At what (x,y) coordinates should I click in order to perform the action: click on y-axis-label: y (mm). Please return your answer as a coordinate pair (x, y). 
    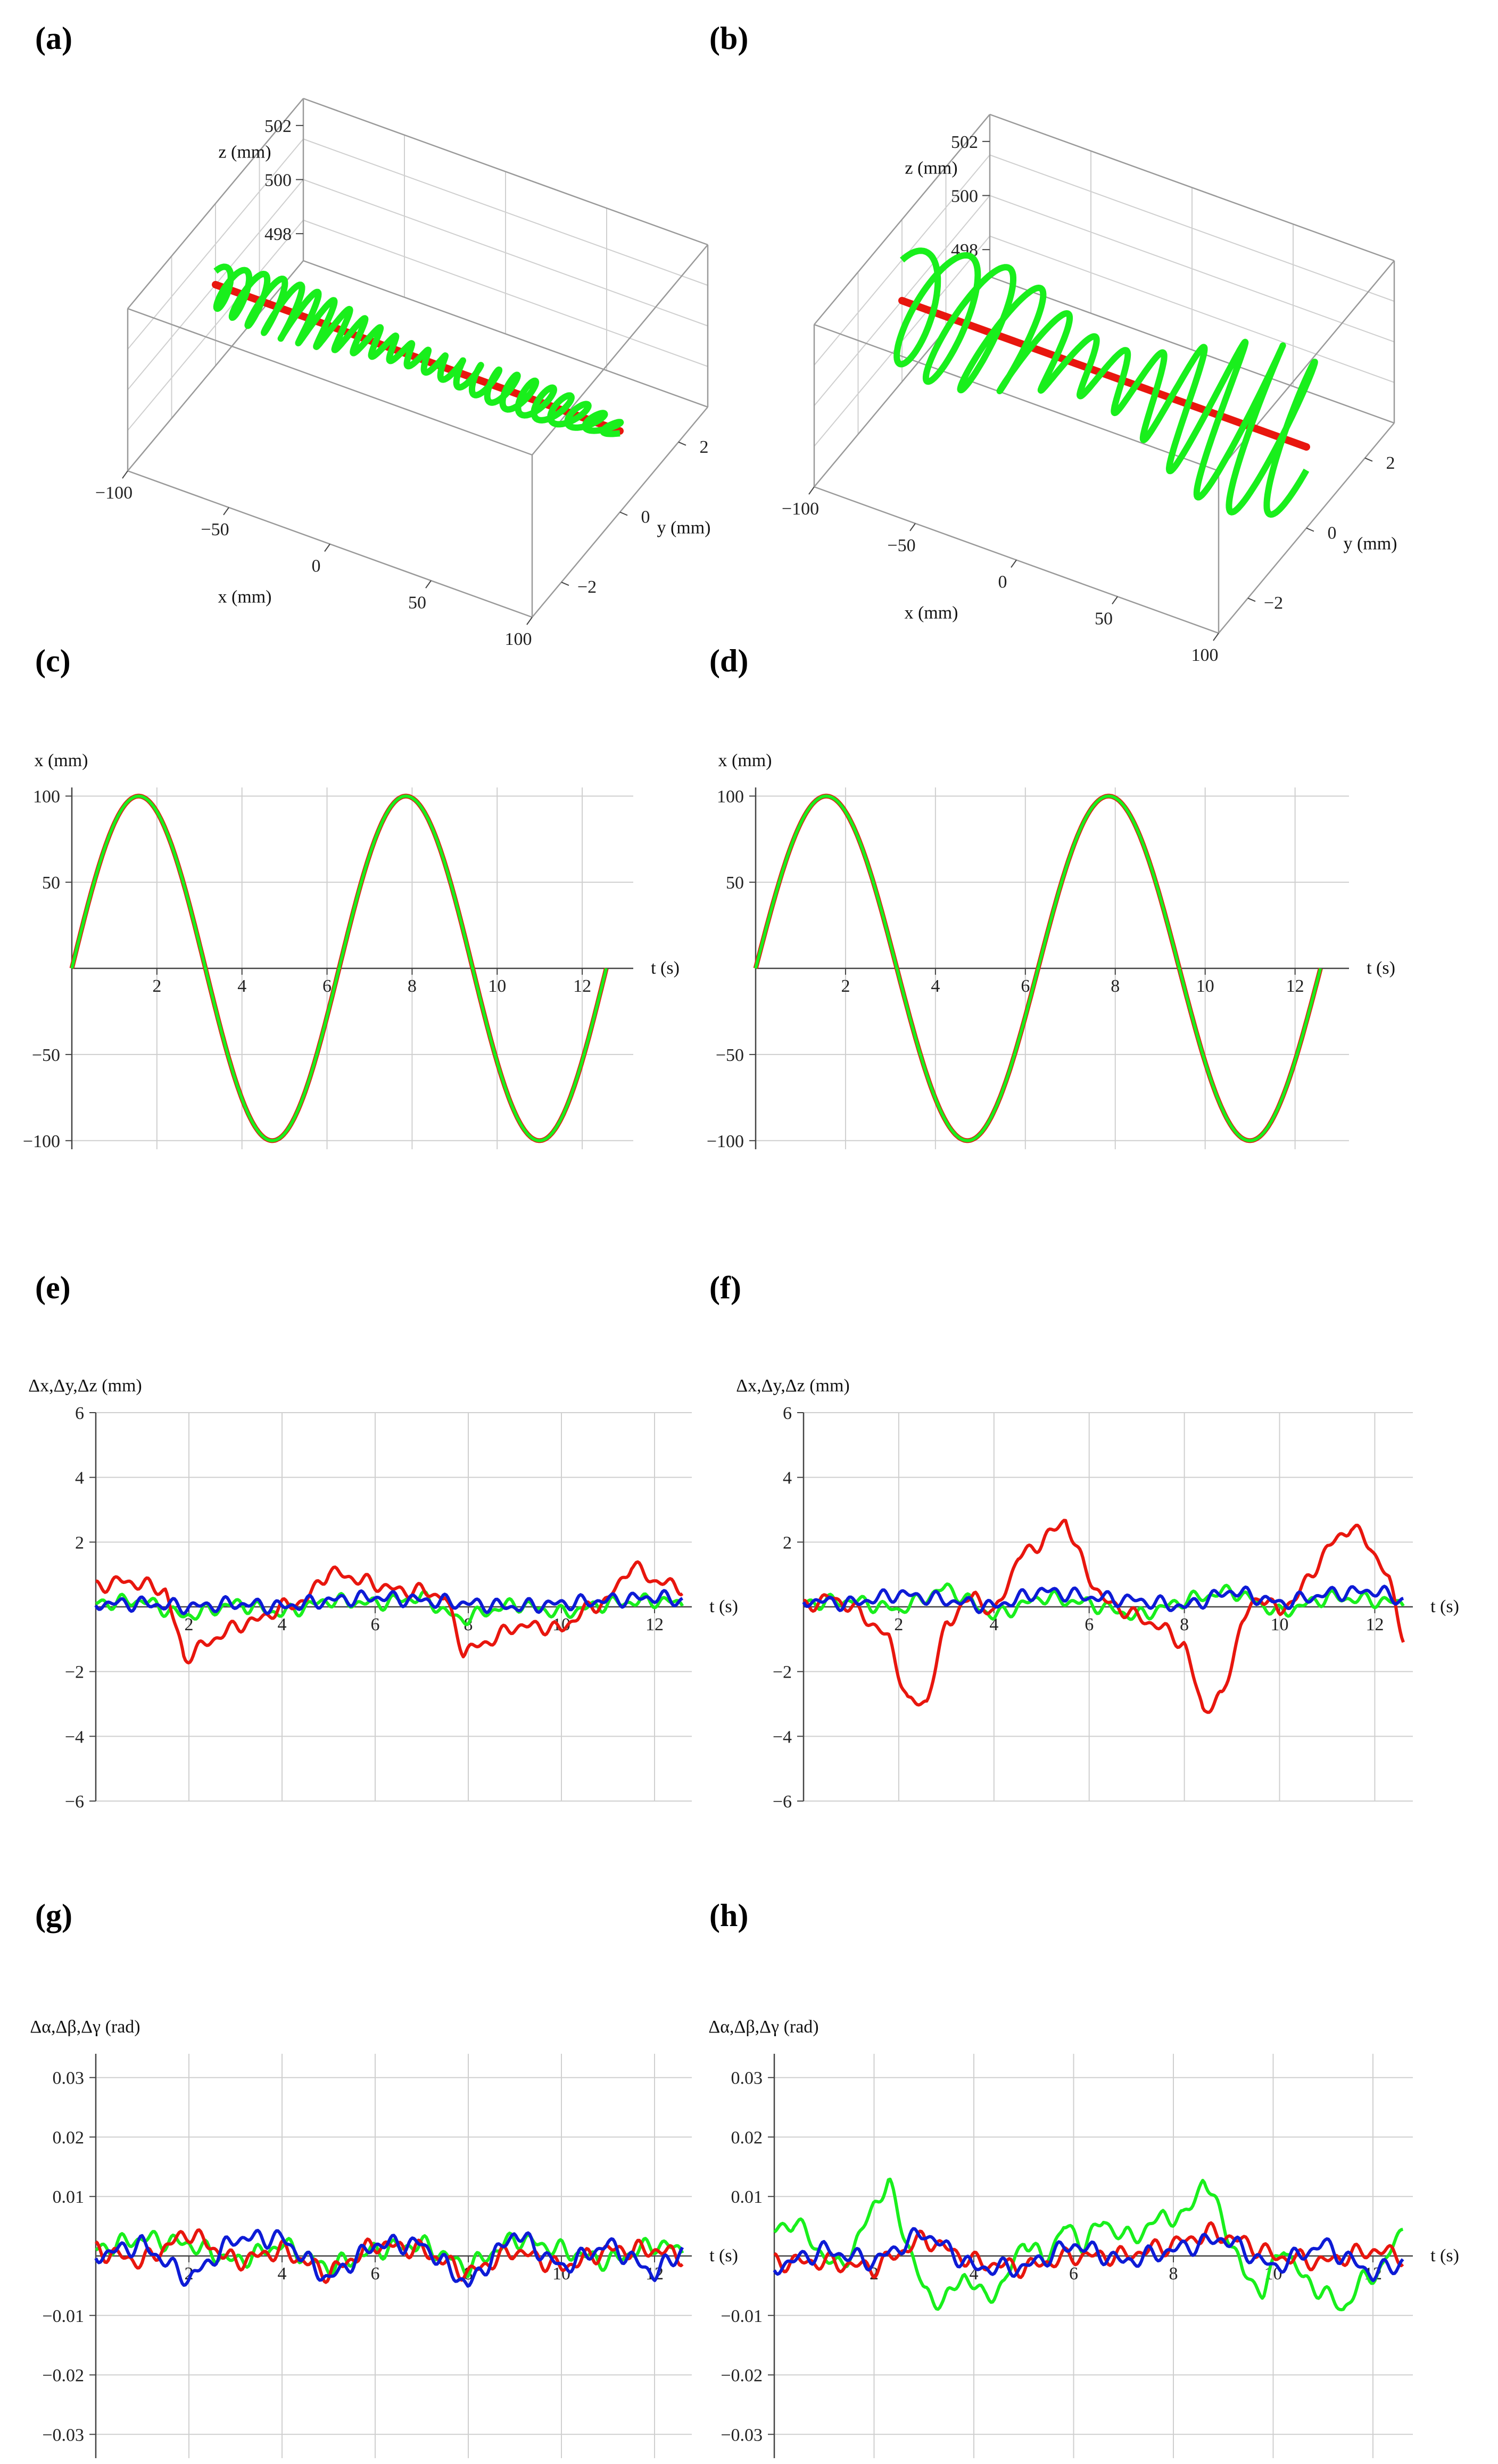
    Looking at the image, I should click on (1370, 544).